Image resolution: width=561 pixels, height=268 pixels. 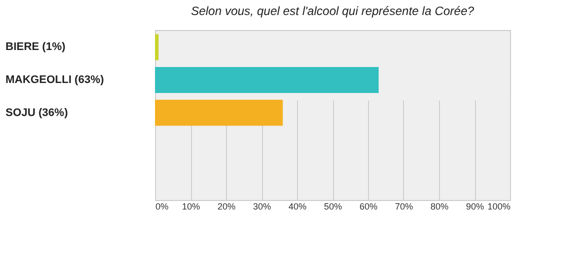 What do you see at coordinates (37, 112) in the screenshot?
I see `y-tick-label: SOJU (36%)` at bounding box center [37, 112].